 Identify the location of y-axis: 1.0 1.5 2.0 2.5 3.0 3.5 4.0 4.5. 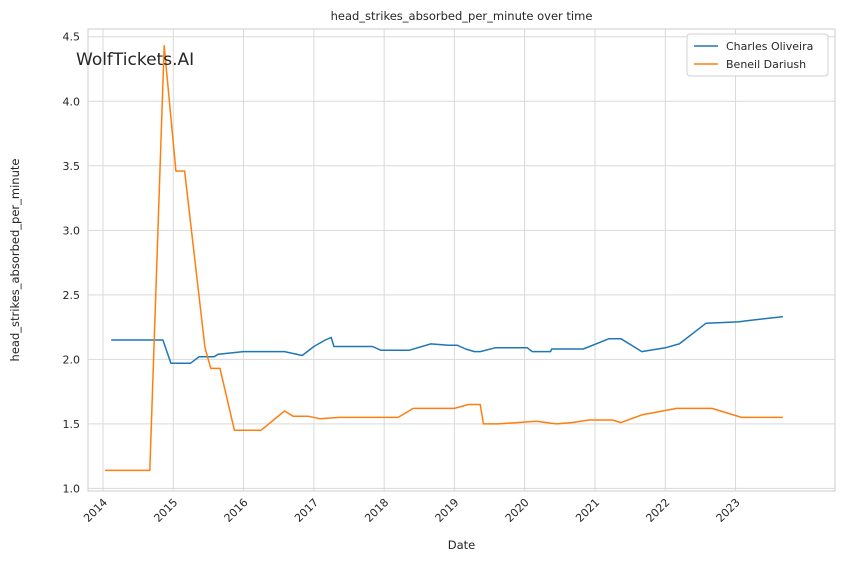
(72, 263).